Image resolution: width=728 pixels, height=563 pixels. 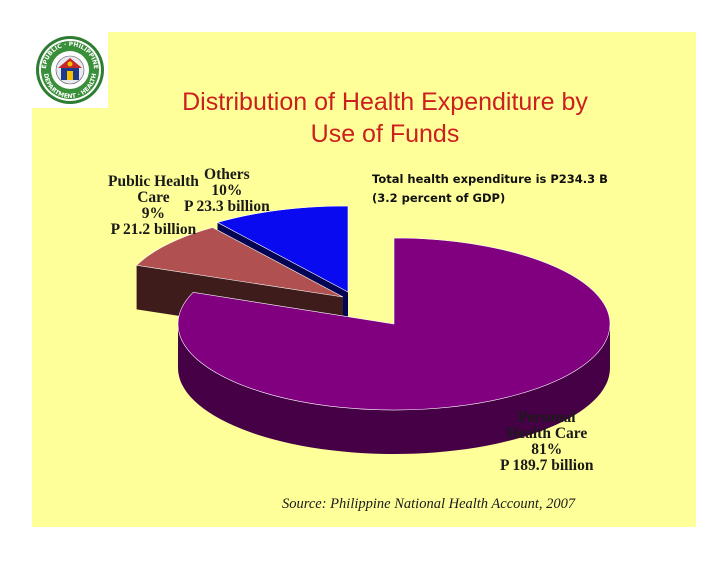 I want to click on personal-health-care-label: Personal Health Care 81% P 189.7 billion, so click(x=546, y=442).